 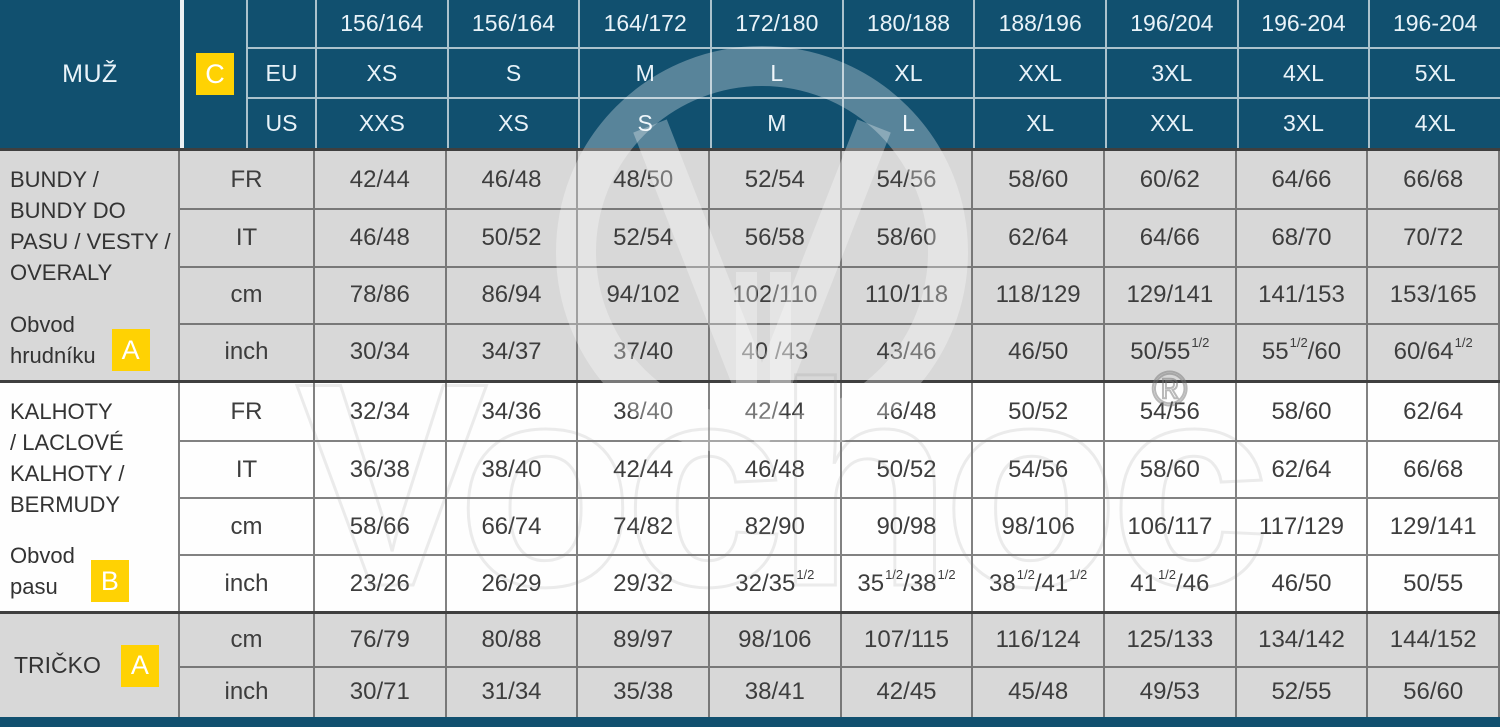 What do you see at coordinates (280, 74) in the screenshot?
I see `eu-row-label: EU` at bounding box center [280, 74].